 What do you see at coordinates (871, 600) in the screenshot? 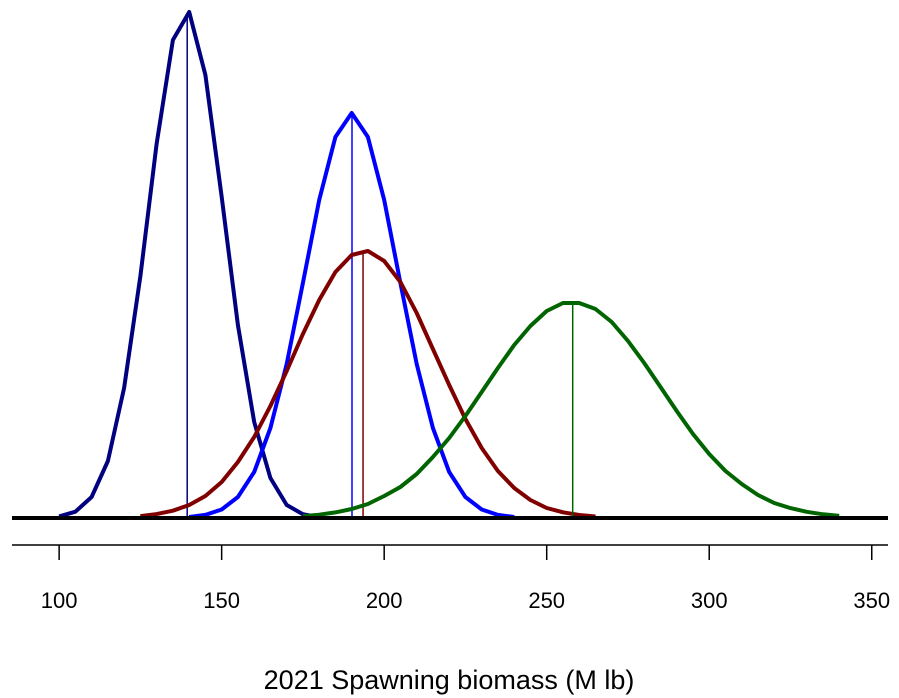
I see `x-tick-label: 350` at bounding box center [871, 600].